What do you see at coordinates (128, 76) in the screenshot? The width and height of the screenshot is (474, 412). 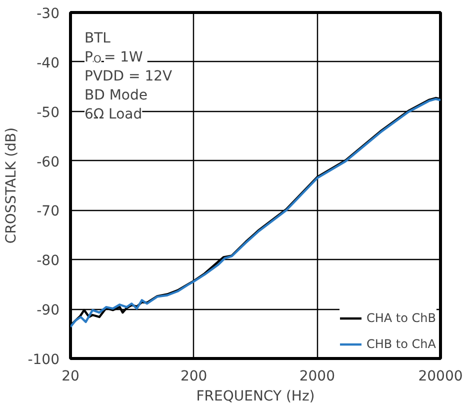 I see `annotation: PVDD = 12V` at bounding box center [128, 76].